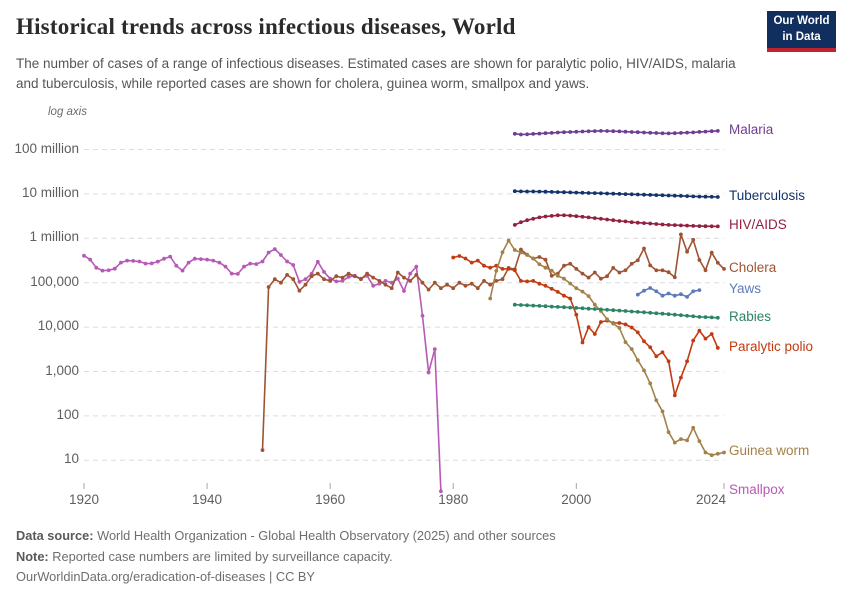  Describe the element at coordinates (616, 221) in the screenshot. I see `series-line-hiv-aids` at that location.